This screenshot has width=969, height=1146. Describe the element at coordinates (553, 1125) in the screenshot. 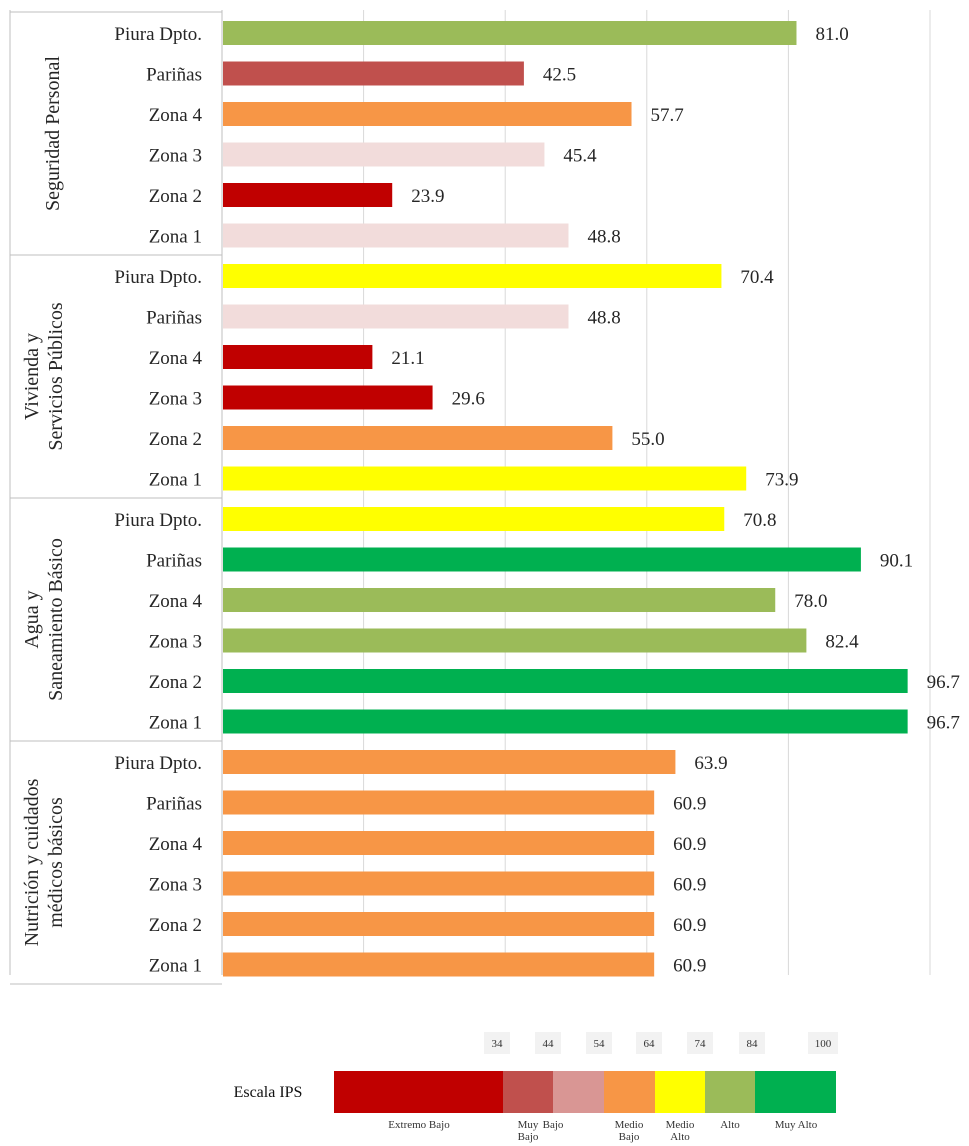

I see `scale-band-label: Bajo` at that location.